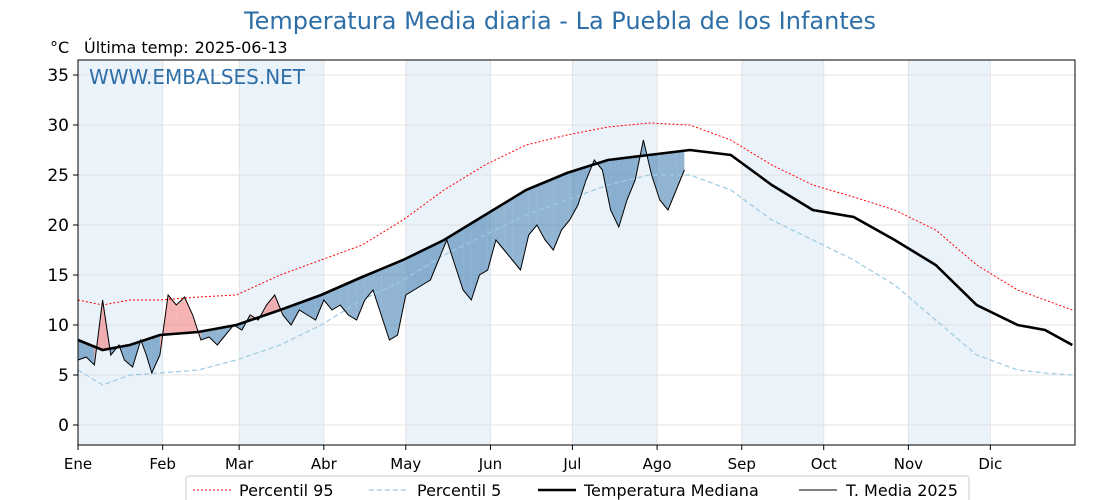 The image size is (1120, 500). Describe the element at coordinates (657, 464) in the screenshot. I see `x-tick-label: Ago` at that location.